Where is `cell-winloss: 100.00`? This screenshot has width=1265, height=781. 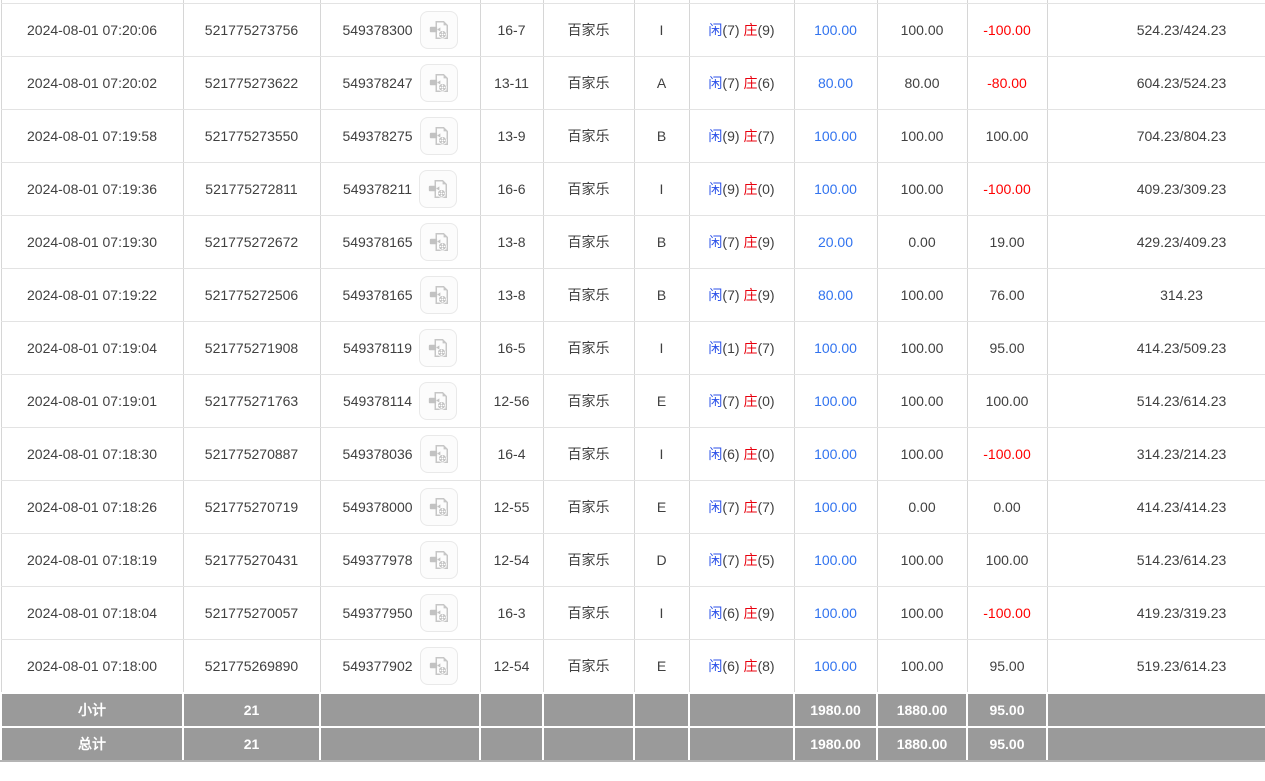
cell-winloss: 100.00 is located at coordinates (1007, 560).